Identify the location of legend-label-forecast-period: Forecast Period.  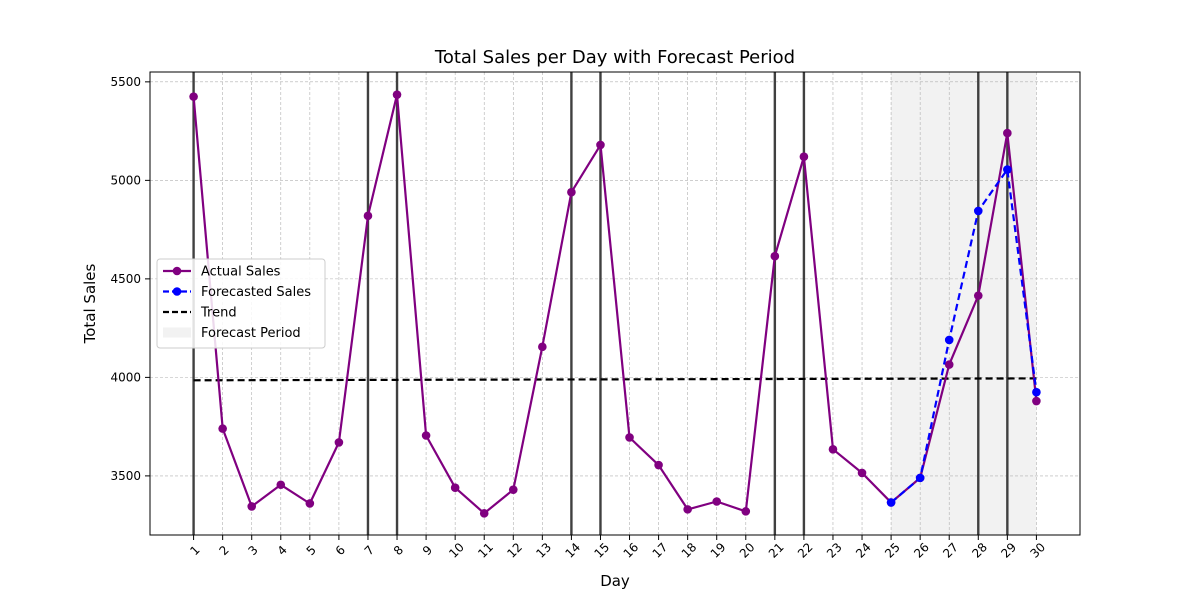
(251, 333).